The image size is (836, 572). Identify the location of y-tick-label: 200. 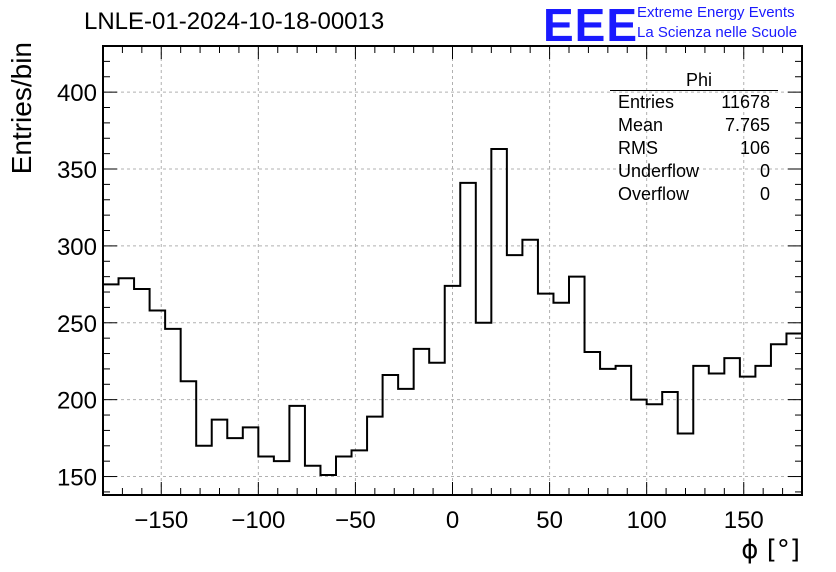
(77, 401).